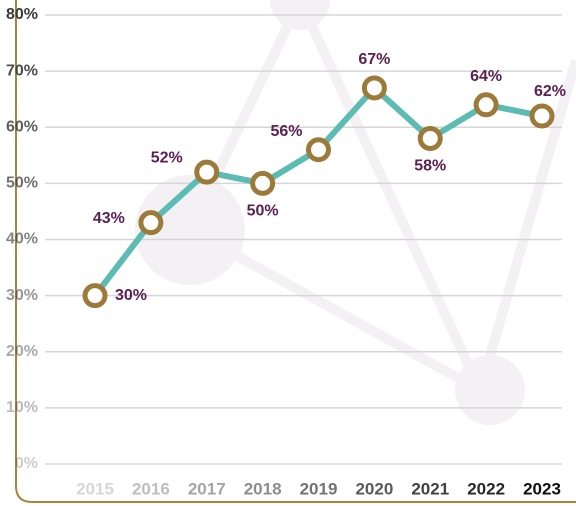  Describe the element at coordinates (26, 463) in the screenshot. I see `y-tick-label: 0%` at that location.